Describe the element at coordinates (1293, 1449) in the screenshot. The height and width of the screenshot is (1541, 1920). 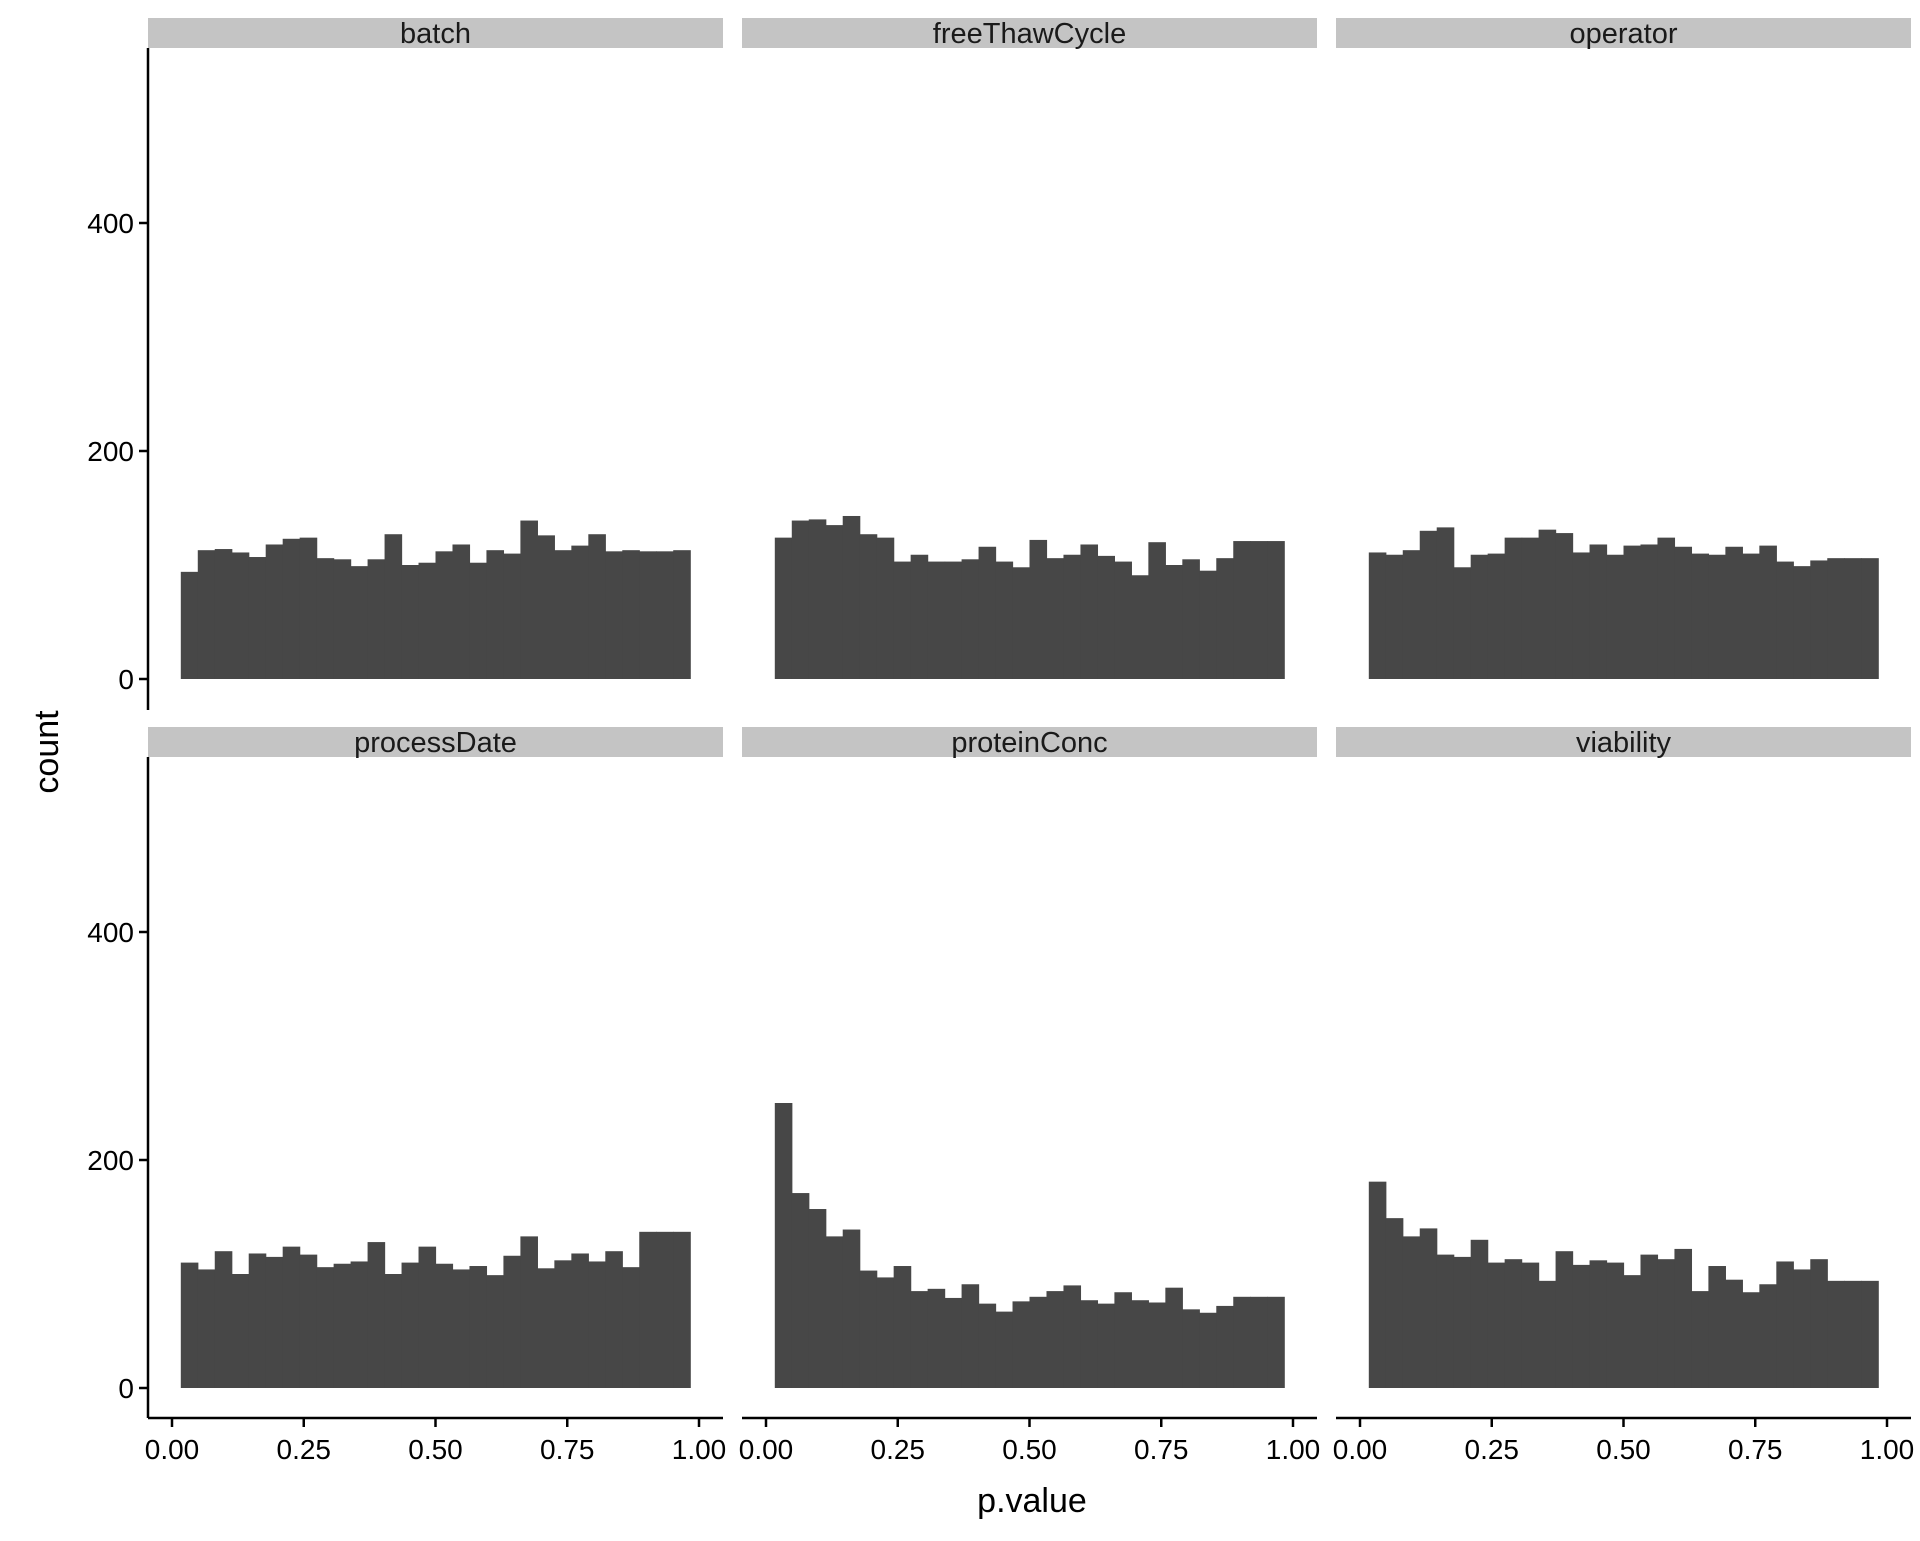
I see `x-tick-label: 1.00` at that location.